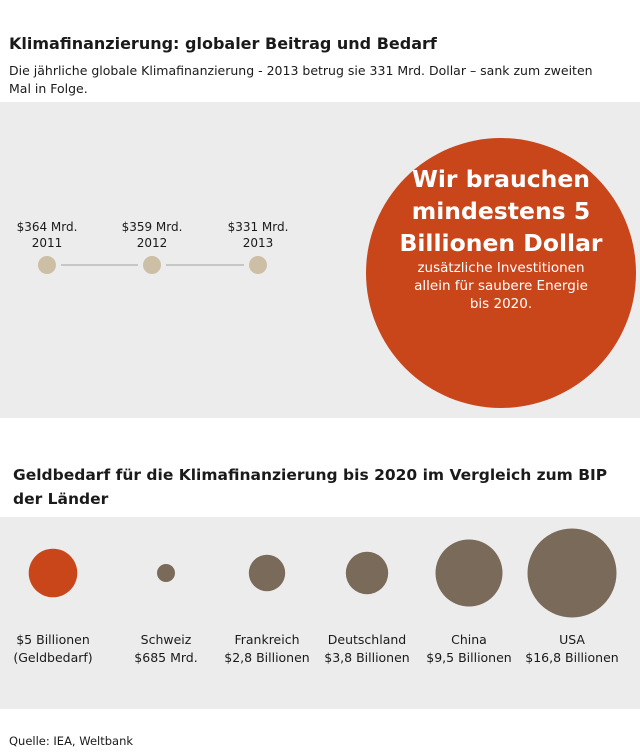 This screenshot has height=754, width=640. I want to click on bubble-value: $2,8 Billionen, so click(267, 657).